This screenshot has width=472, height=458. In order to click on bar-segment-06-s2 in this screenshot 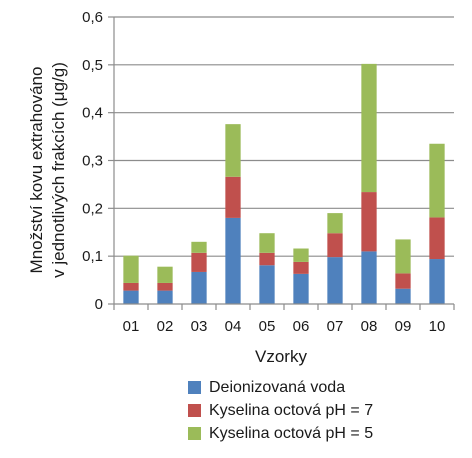, I will do `click(301, 255)`.